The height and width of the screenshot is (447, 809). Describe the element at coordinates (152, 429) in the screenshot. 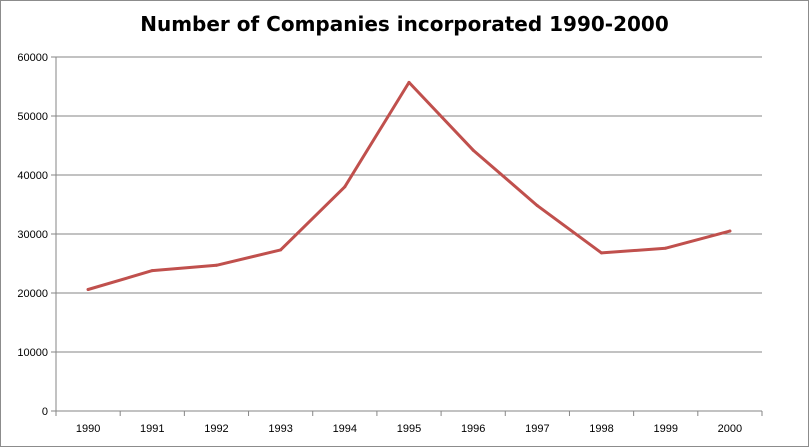

I see `x-tick-label: 1991` at that location.